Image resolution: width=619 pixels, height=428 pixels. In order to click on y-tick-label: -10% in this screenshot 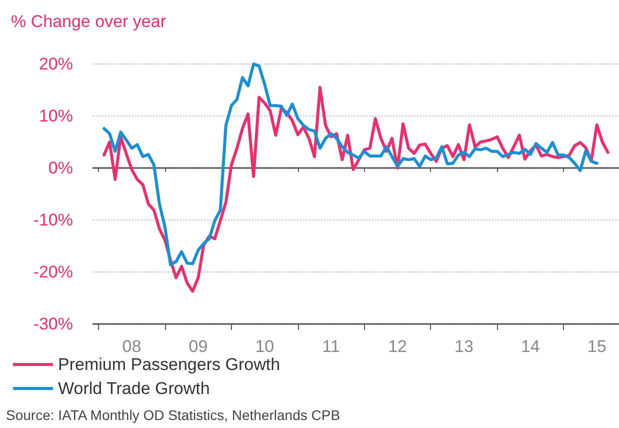, I will do `click(53, 220)`.